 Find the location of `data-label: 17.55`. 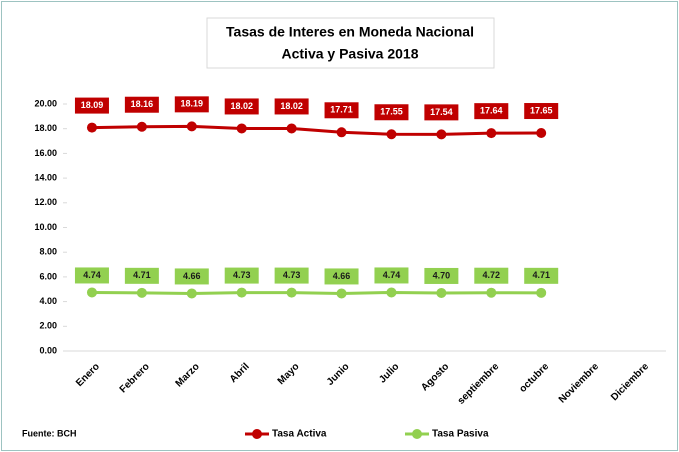

data-label: 17.55 is located at coordinates (391, 112).